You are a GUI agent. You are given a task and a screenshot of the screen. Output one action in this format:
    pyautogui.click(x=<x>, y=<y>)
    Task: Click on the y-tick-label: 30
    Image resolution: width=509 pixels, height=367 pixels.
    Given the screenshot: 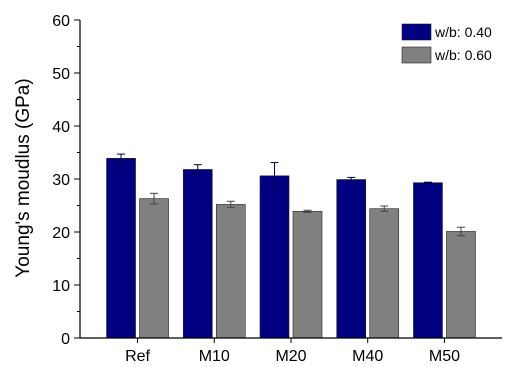 What is the action you would take?
    pyautogui.click(x=61, y=180)
    